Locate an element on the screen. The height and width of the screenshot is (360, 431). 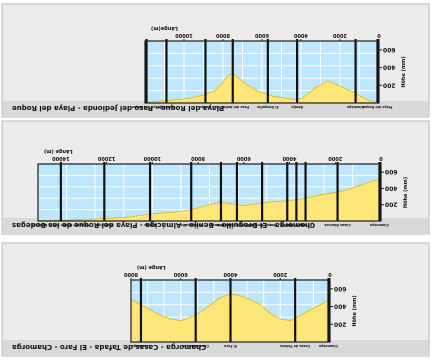
x-axis-label: Länge(m) is located at coordinates (164, 28).